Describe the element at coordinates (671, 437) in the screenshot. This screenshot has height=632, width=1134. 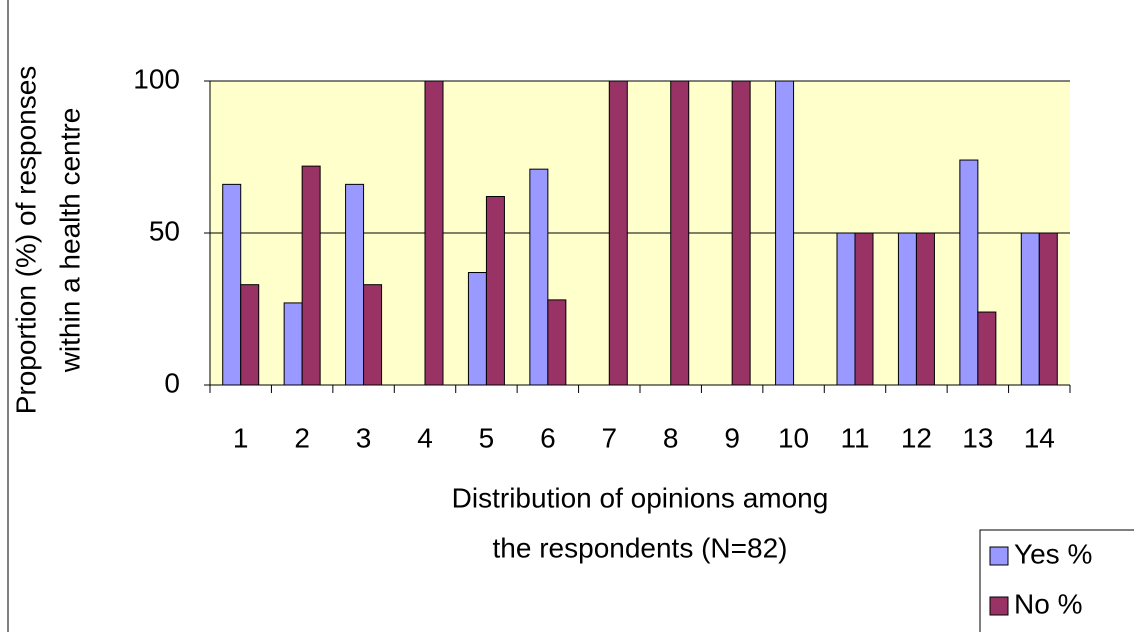
I see `x-tick-label: 8` at that location.